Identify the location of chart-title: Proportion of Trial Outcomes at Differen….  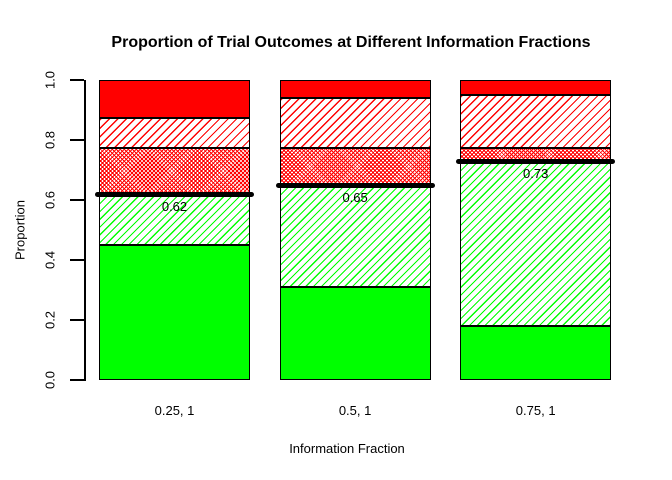
(351, 42).